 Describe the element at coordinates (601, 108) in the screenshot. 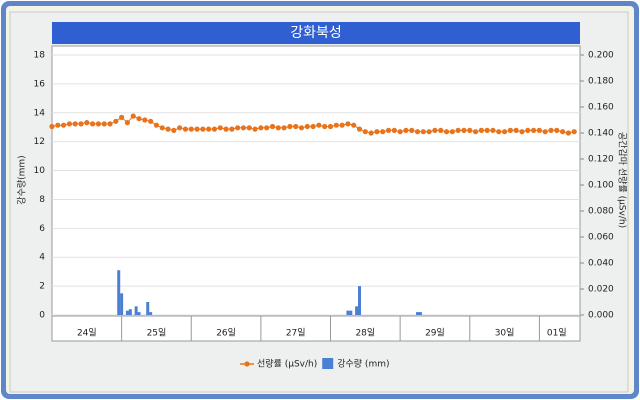

I see `y2-tick-label: 0.160` at that location.